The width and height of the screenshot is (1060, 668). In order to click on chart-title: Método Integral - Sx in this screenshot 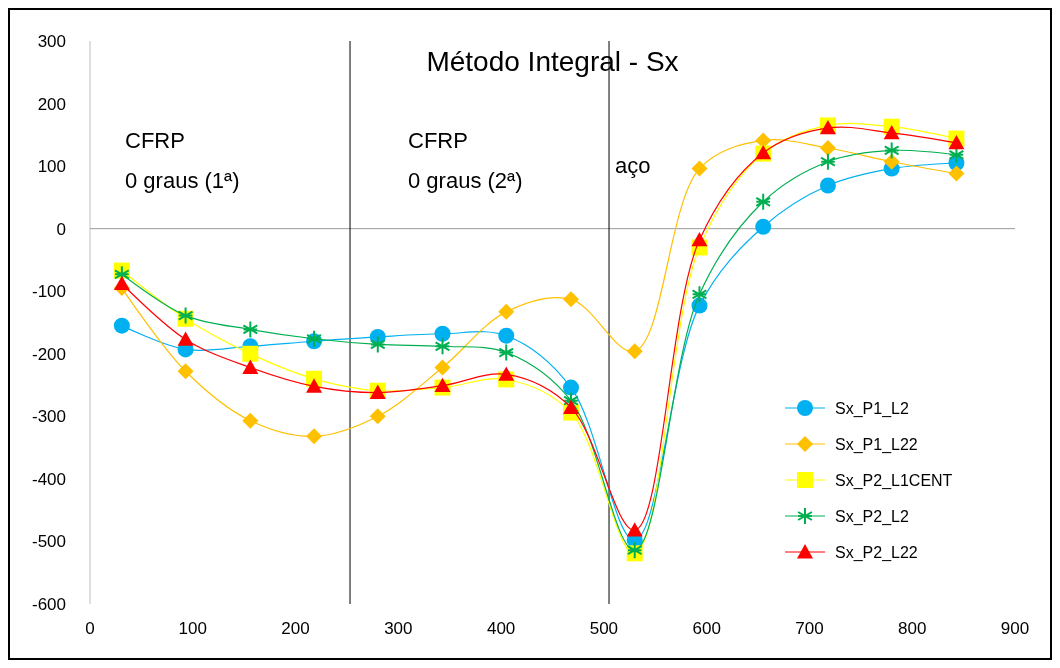, I will do `click(552, 61)`.